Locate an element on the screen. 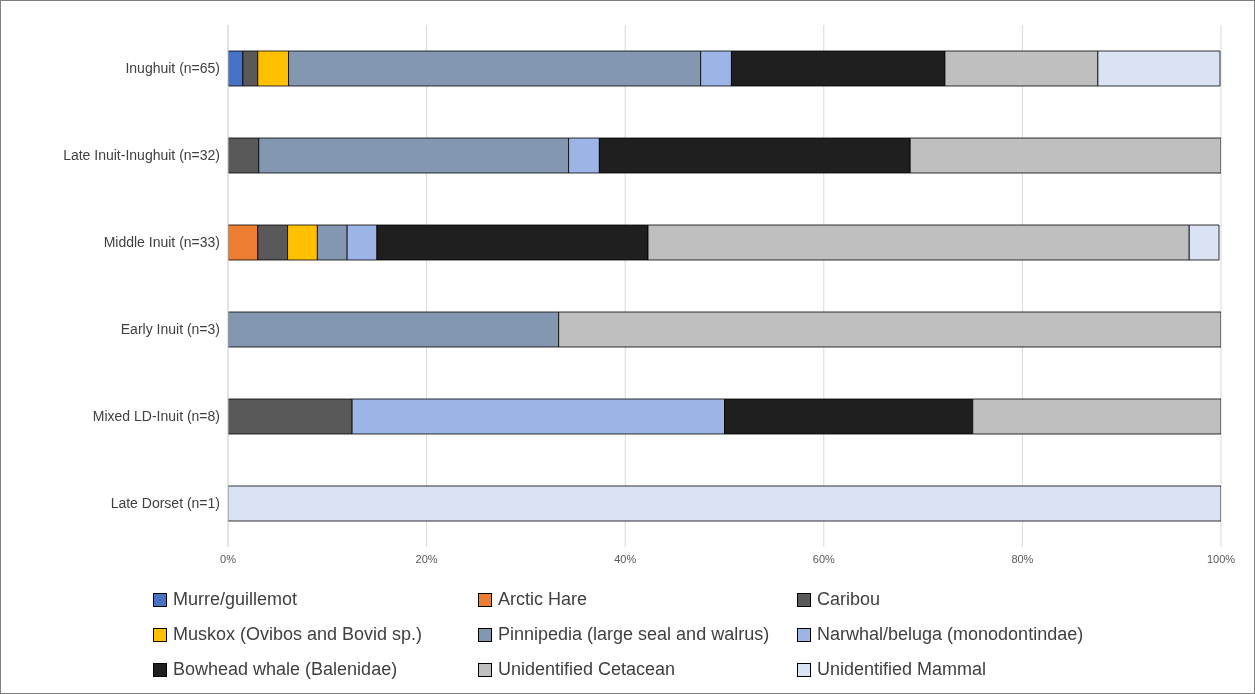  legend-label: Muskox (Ovibos and Bovid sp.) is located at coordinates (298, 634).